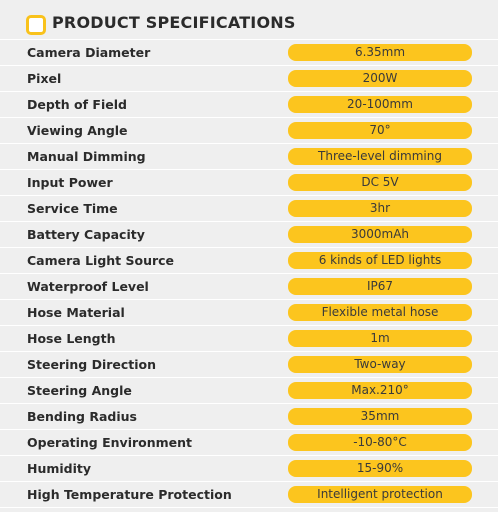 This screenshot has height=512, width=498. What do you see at coordinates (380, 208) in the screenshot?
I see `spec-value: 3hr` at bounding box center [380, 208].